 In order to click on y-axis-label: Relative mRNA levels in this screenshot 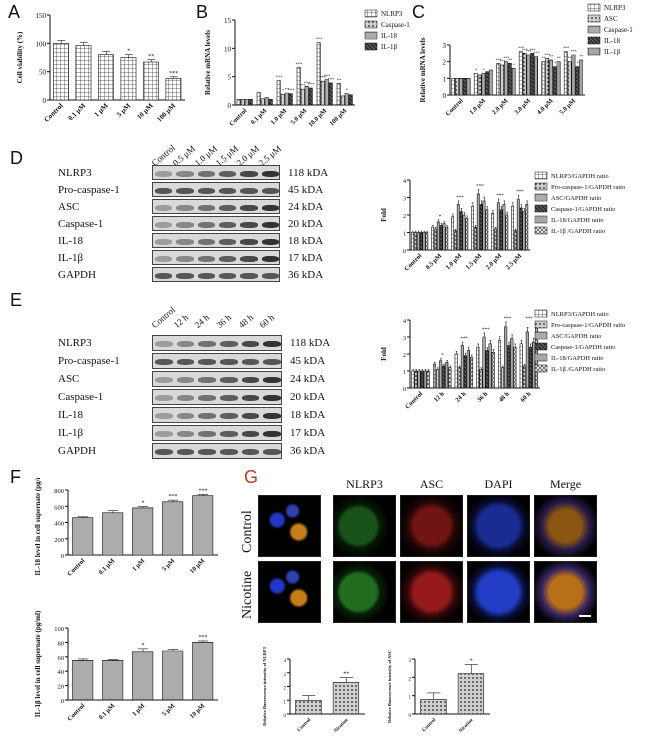, I will do `click(423, 69)`.